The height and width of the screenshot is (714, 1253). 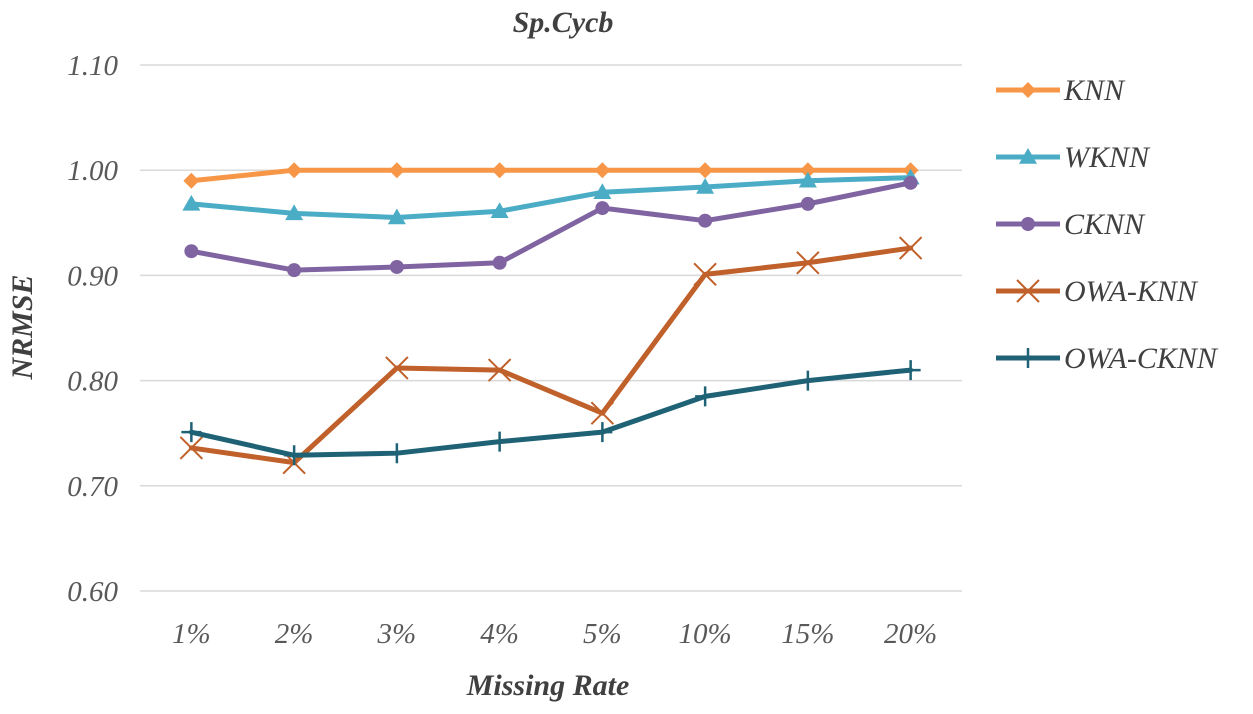 I want to click on y-tick-label: 0.90, so click(x=92, y=276).